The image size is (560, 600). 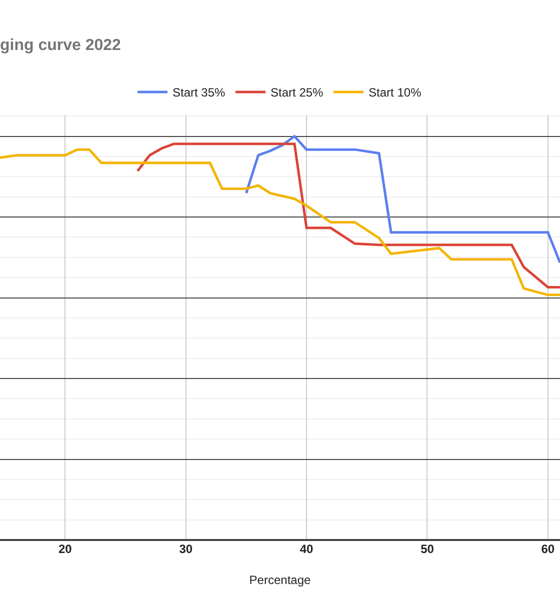 I want to click on legend-label: Start 25%, so click(x=297, y=93).